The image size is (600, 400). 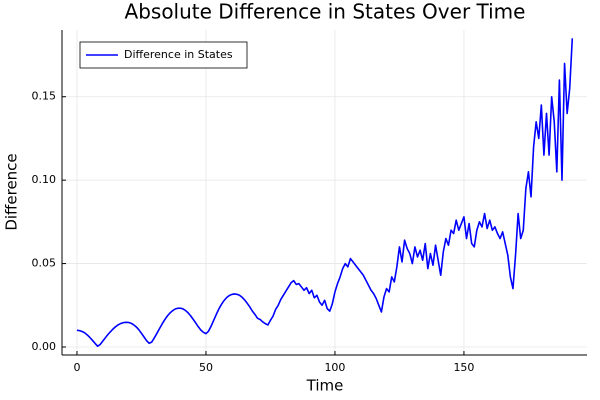 What do you see at coordinates (44, 263) in the screenshot?
I see `y-tick-label: 0.05` at bounding box center [44, 263].